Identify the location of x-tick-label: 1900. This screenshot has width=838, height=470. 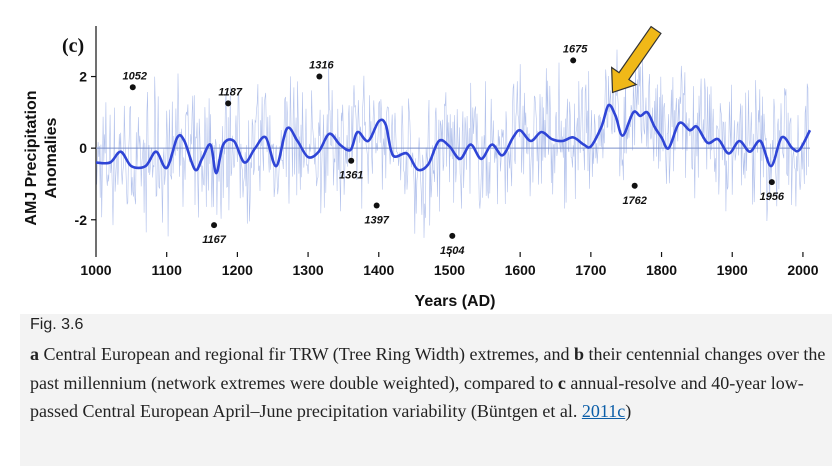
(732, 270).